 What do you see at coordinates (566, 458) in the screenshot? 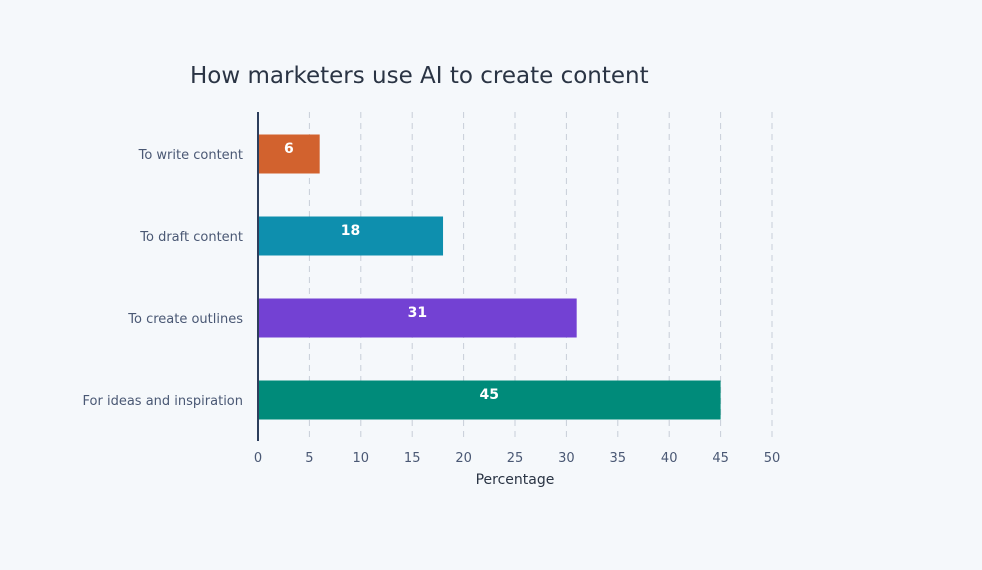
I see `x-tick-label: 30` at bounding box center [566, 458].